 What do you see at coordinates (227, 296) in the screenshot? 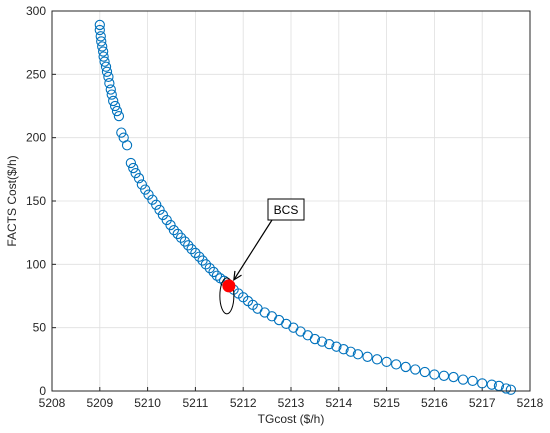
I see `bcs-ellipse` at bounding box center [227, 296].